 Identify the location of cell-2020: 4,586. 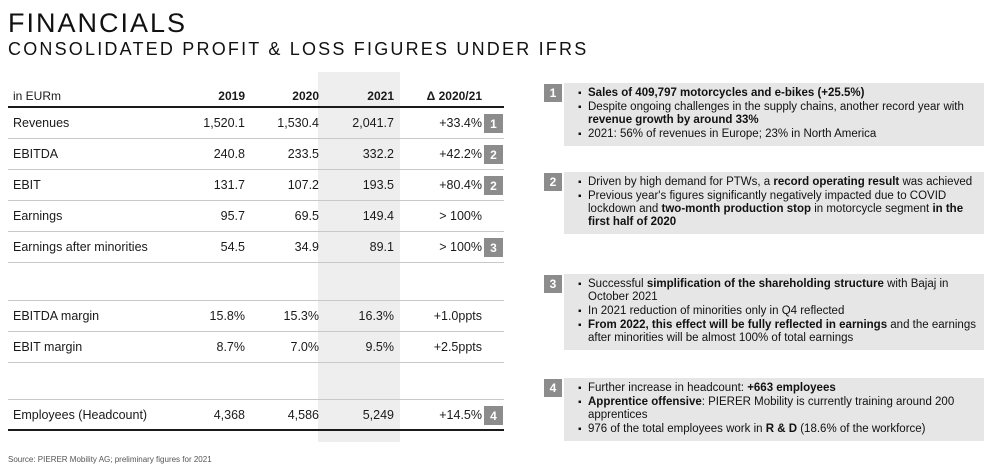
(303, 414).